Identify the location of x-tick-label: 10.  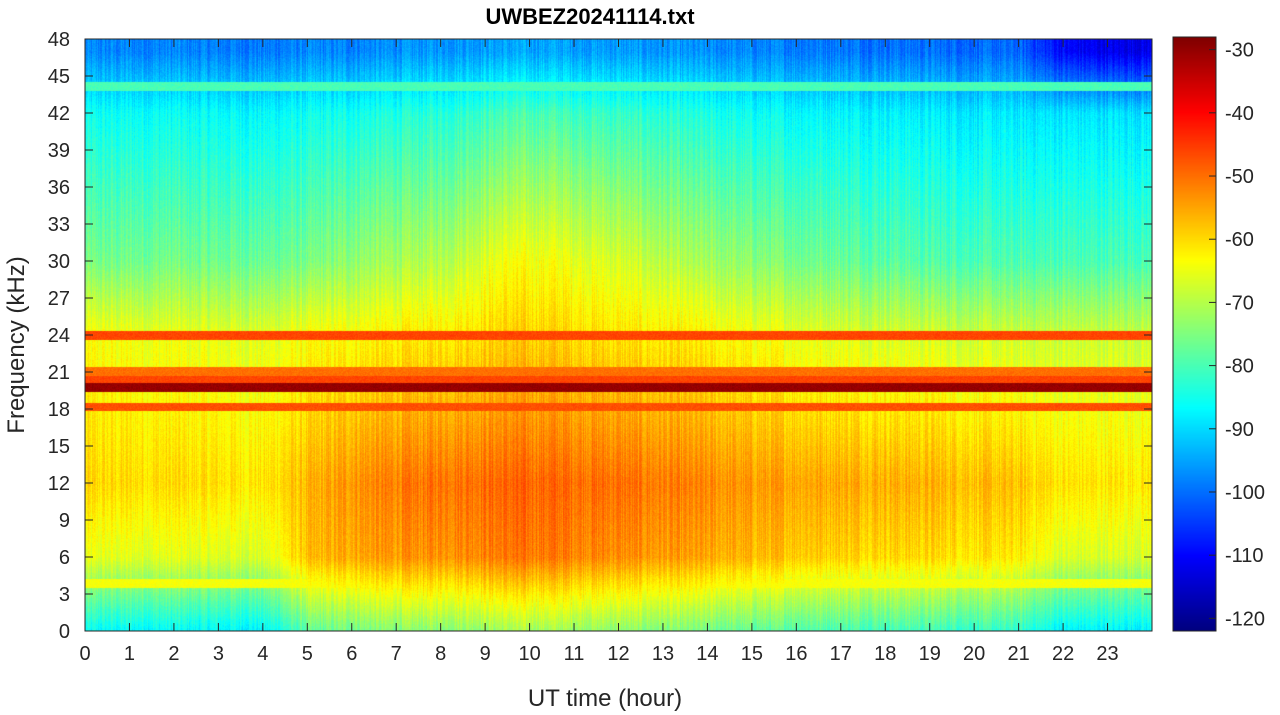
(529, 654).